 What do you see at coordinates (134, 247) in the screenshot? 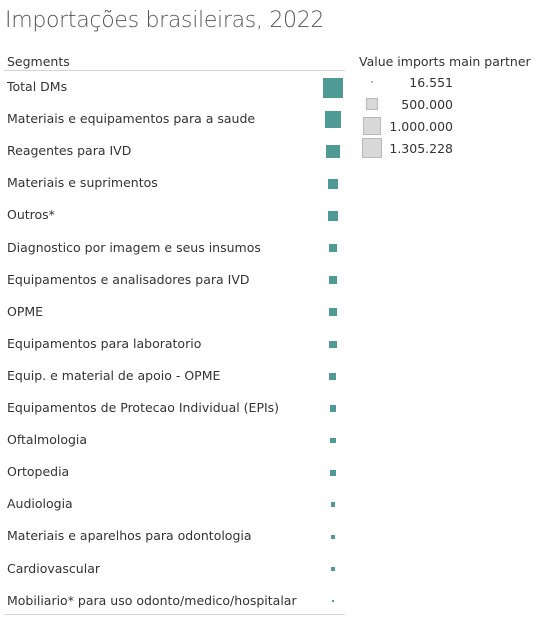
I see `segment-label: Diagnostico por imagem e seus insumos` at bounding box center [134, 247].